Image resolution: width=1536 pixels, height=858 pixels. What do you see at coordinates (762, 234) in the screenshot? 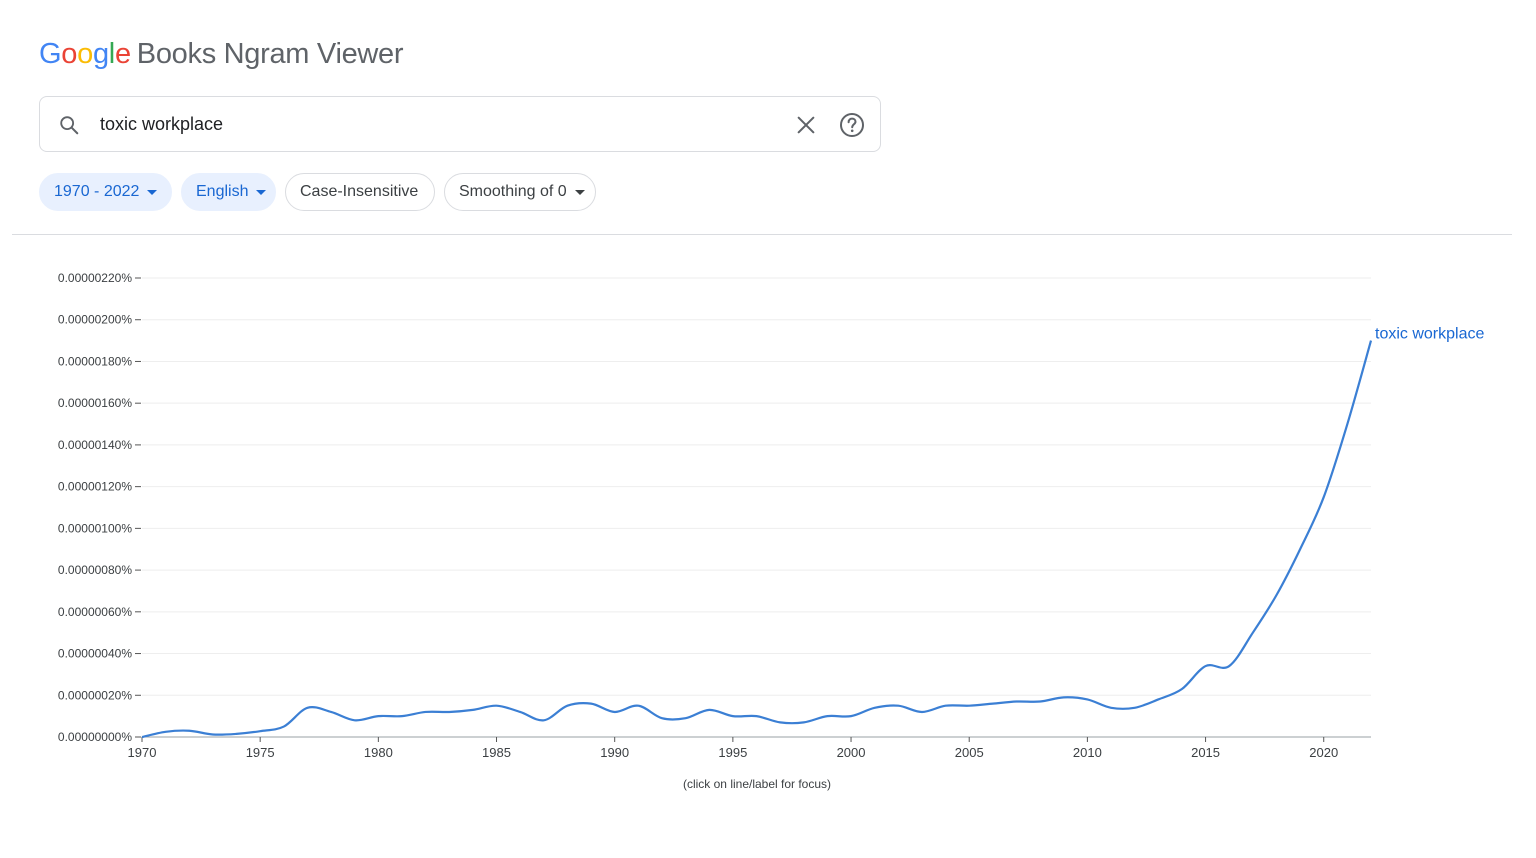
I see `divider` at bounding box center [762, 234].